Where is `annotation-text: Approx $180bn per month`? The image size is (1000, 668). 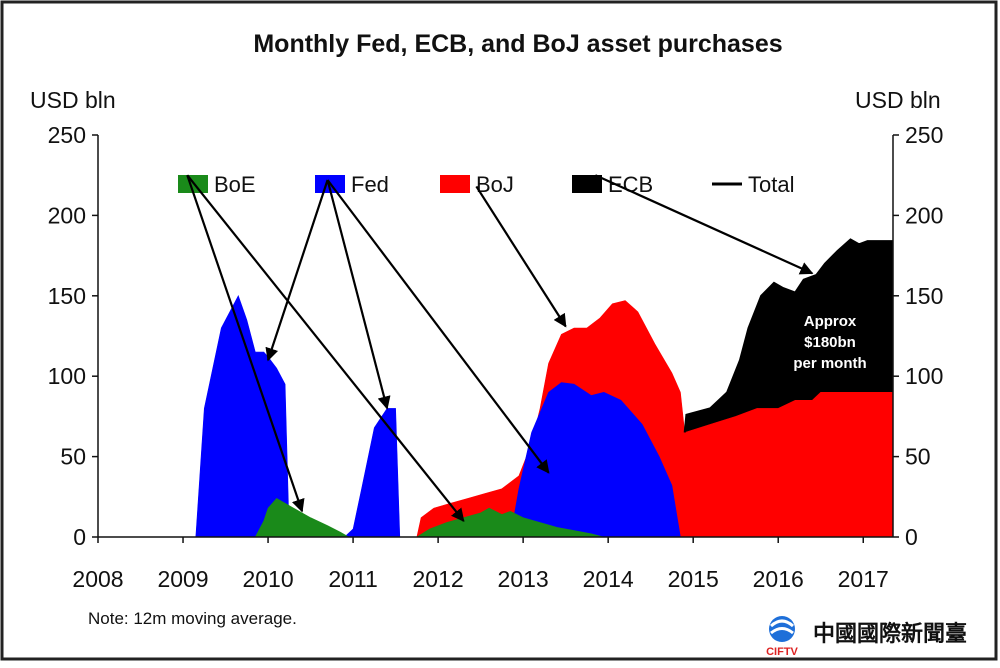
annotation-text: Approx $180bn per month is located at coordinates (829, 342).